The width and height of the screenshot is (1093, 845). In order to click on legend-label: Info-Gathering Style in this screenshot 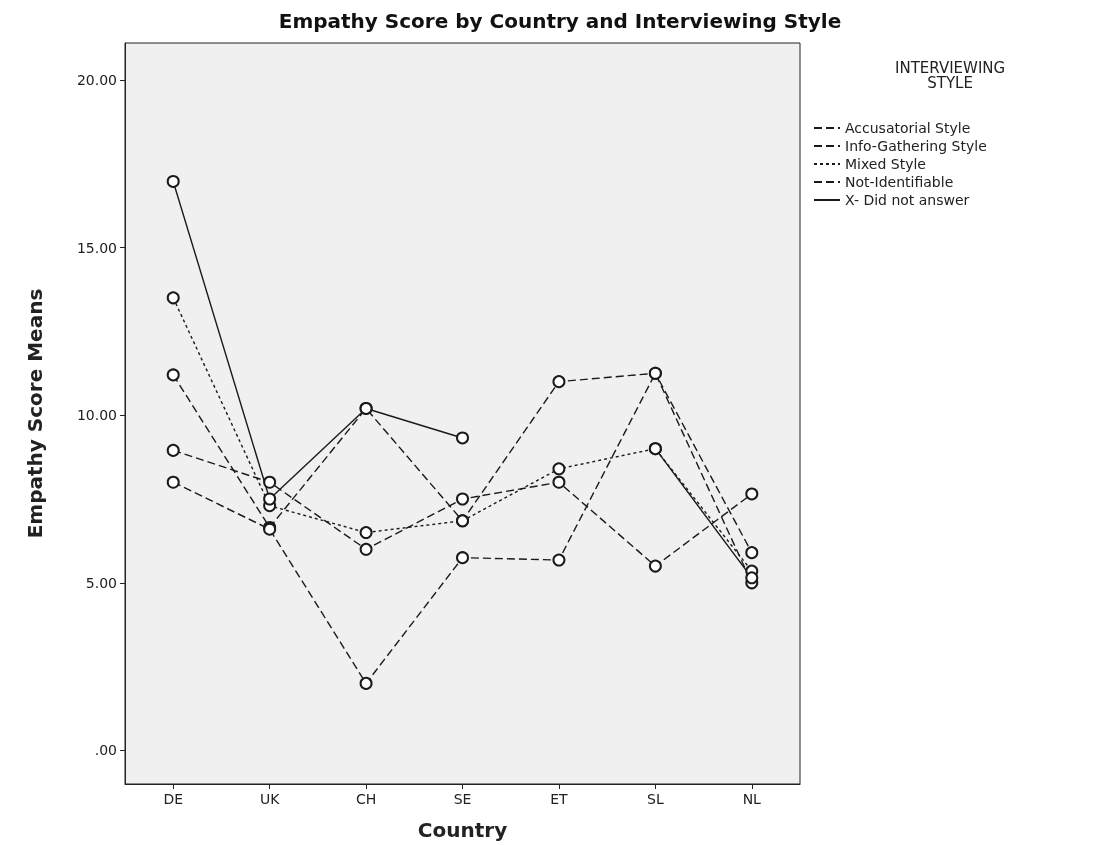, I will do `click(916, 146)`.